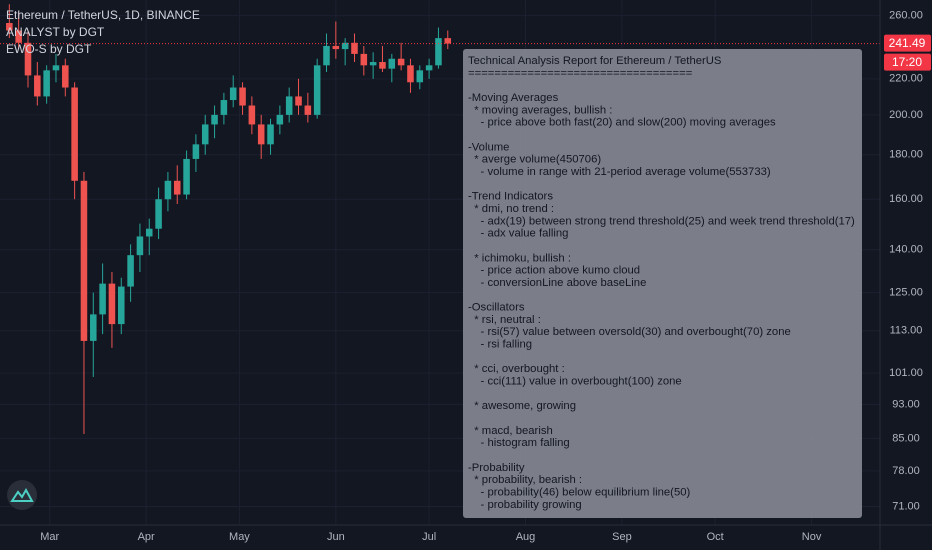 The height and width of the screenshot is (550, 932). Describe the element at coordinates (519, 258) in the screenshot. I see `report-line: * ichimoku, bullish :` at that location.